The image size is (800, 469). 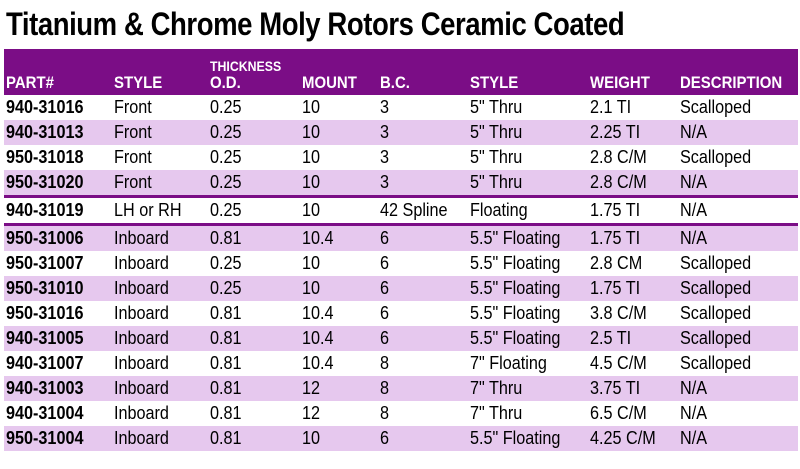 What do you see at coordinates (45, 107) in the screenshot?
I see `cell-part: 940-31016` at bounding box center [45, 107].